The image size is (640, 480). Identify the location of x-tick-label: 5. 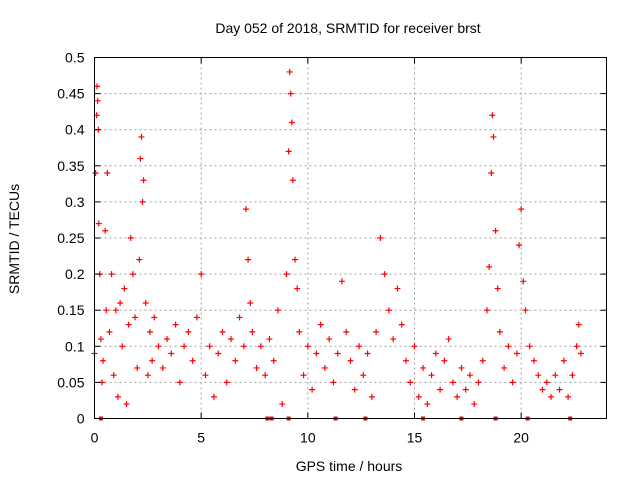
(201, 438).